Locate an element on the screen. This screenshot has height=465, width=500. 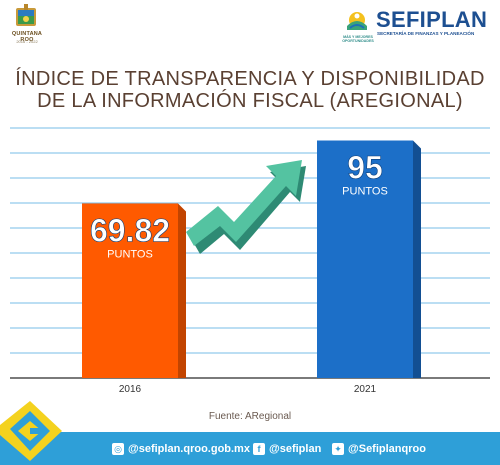
quintana-roo-emblem-icon is located at coordinates (26, 15).